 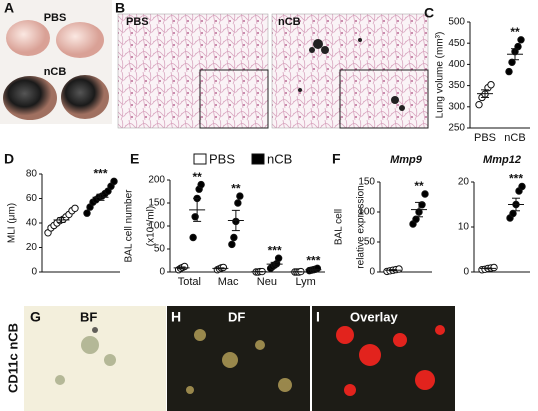 What do you see at coordinates (156, 180) in the screenshot?
I see `y-tick-label: 200` at bounding box center [156, 180].